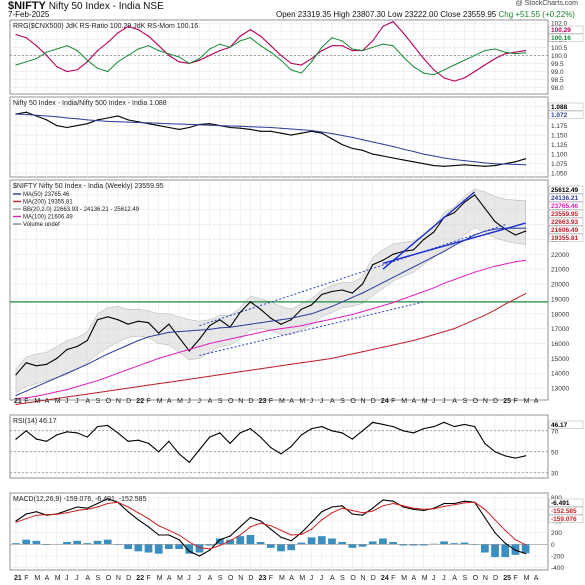 The image size is (585, 585). Describe the element at coordinates (35, 421) in the screenshot. I see `panel-title: RSI(14) 46.17` at that location.